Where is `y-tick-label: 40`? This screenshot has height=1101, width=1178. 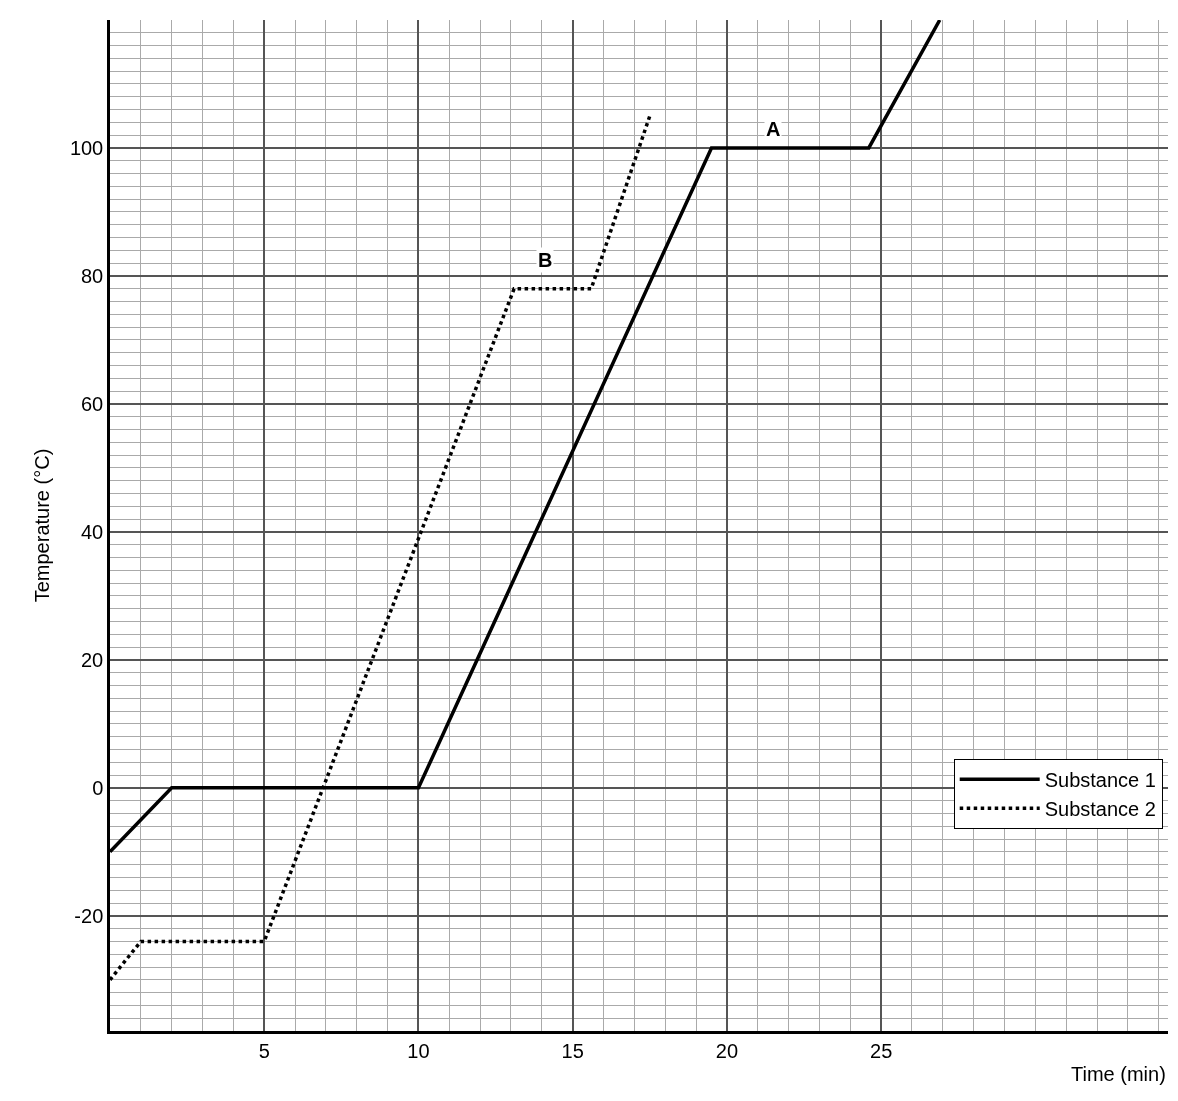 y-tick-label: 40 is located at coordinates (92, 531).